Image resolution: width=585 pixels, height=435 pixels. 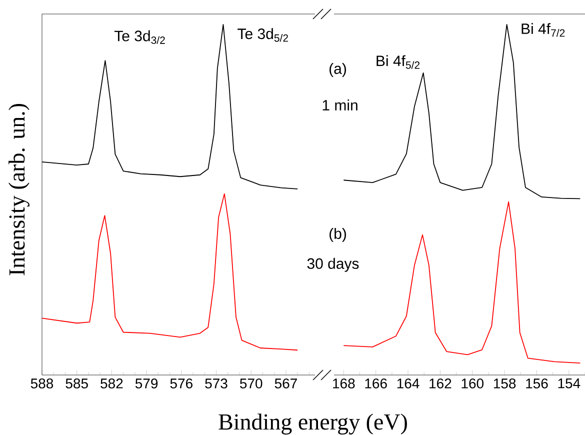 I want to click on annotation: (a), so click(x=338, y=69).